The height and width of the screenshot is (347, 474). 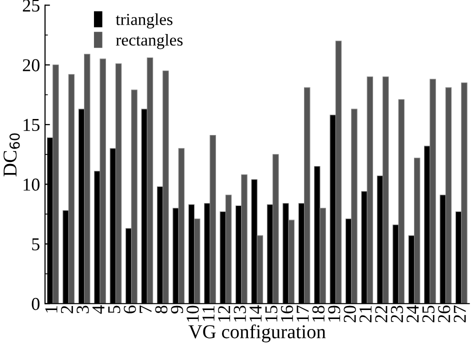 I want to click on x-tick-label: 1, so click(x=51, y=309).